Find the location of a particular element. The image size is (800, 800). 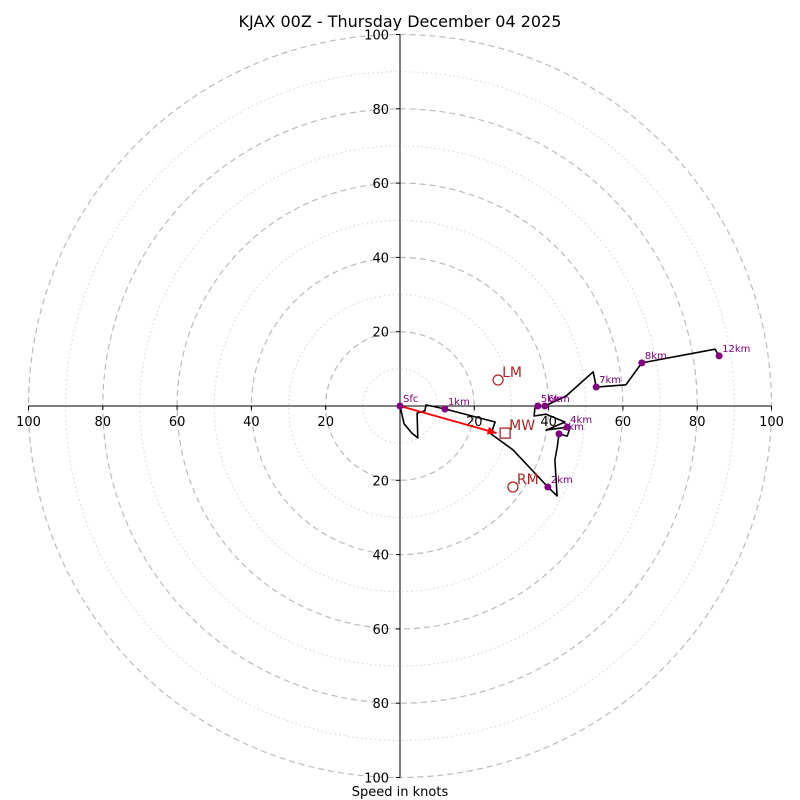

hodograph-trace-group is located at coordinates (559, 422).